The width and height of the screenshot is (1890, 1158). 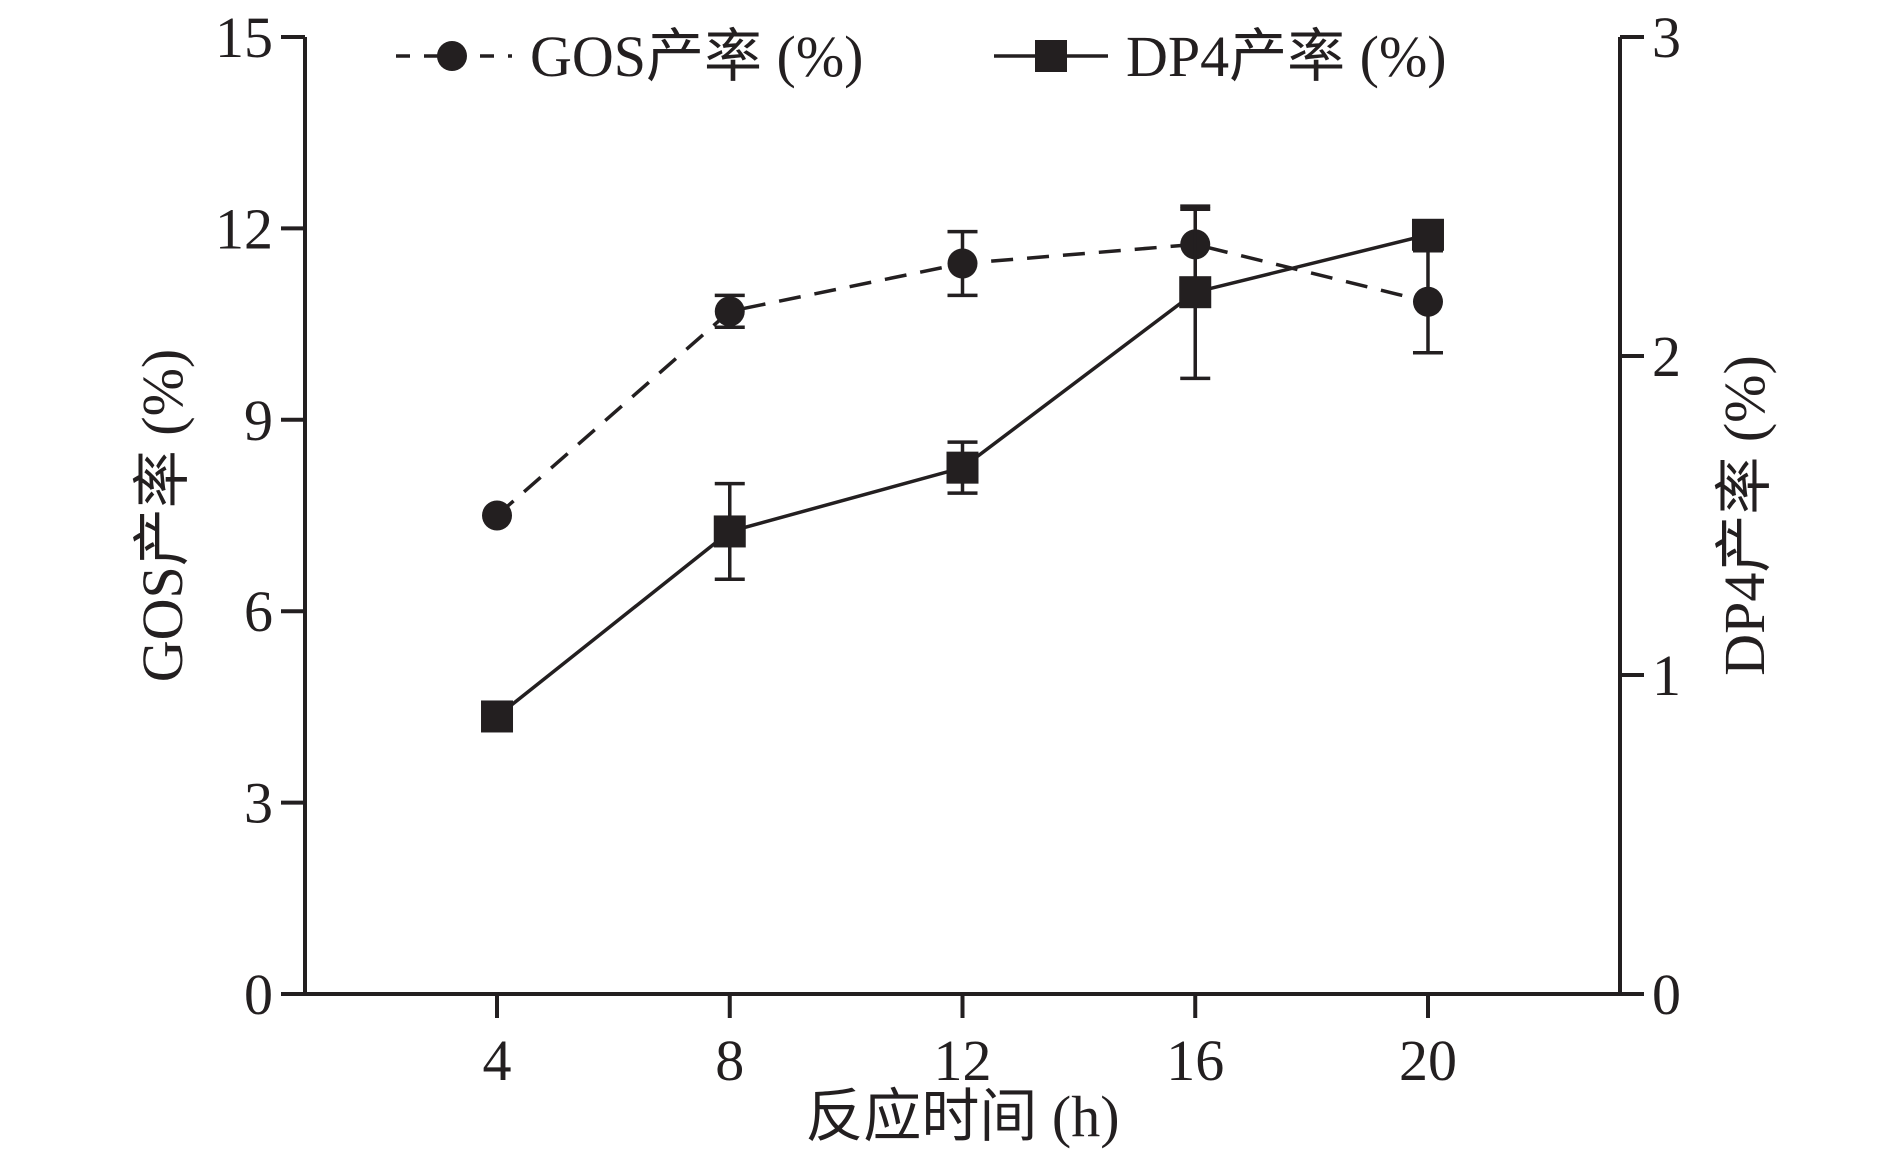 What do you see at coordinates (1286, 56) in the screenshot?
I see `legend-label-2: DP4产率 (%)` at bounding box center [1286, 56].